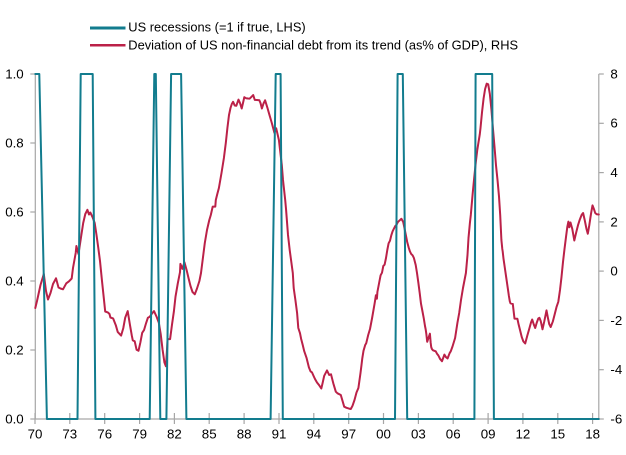 The width and height of the screenshot is (626, 455). What do you see at coordinates (592, 434) in the screenshot?
I see `svg-text: 18` at bounding box center [592, 434].